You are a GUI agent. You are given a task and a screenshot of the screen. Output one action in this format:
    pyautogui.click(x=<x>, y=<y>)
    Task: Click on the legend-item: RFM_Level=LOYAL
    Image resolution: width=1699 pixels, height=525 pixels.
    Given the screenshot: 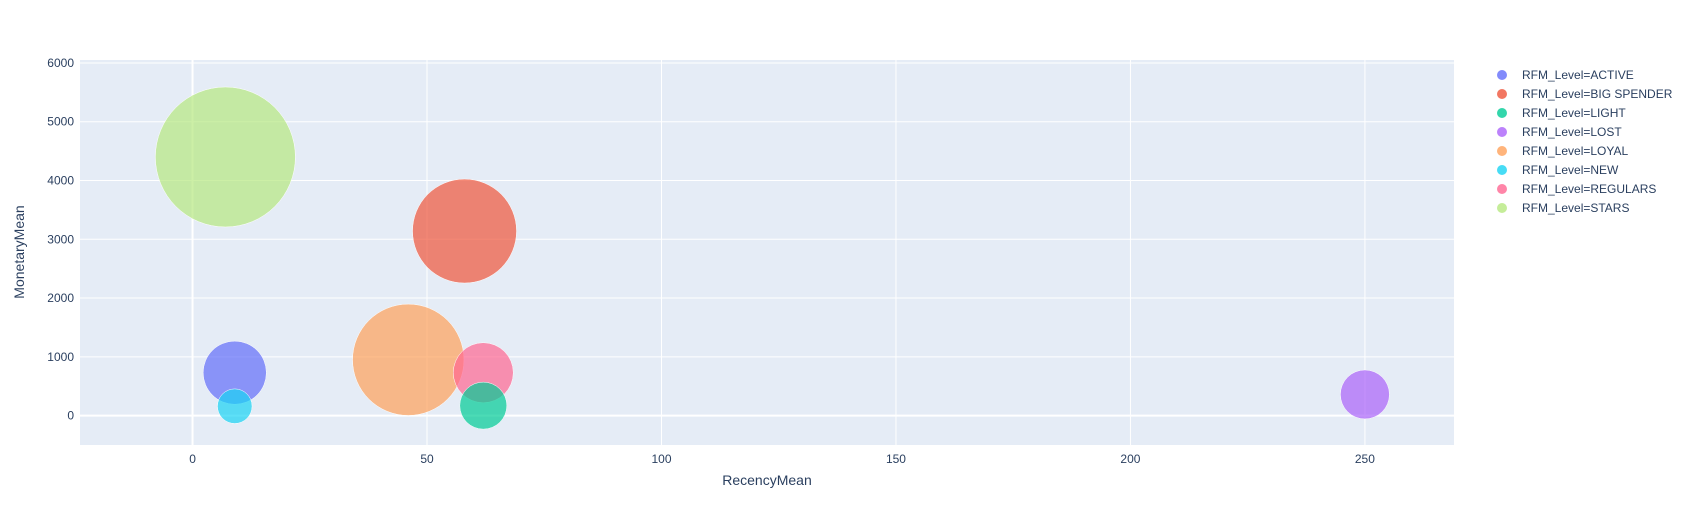 What is the action you would take?
    pyautogui.click(x=1562, y=151)
    